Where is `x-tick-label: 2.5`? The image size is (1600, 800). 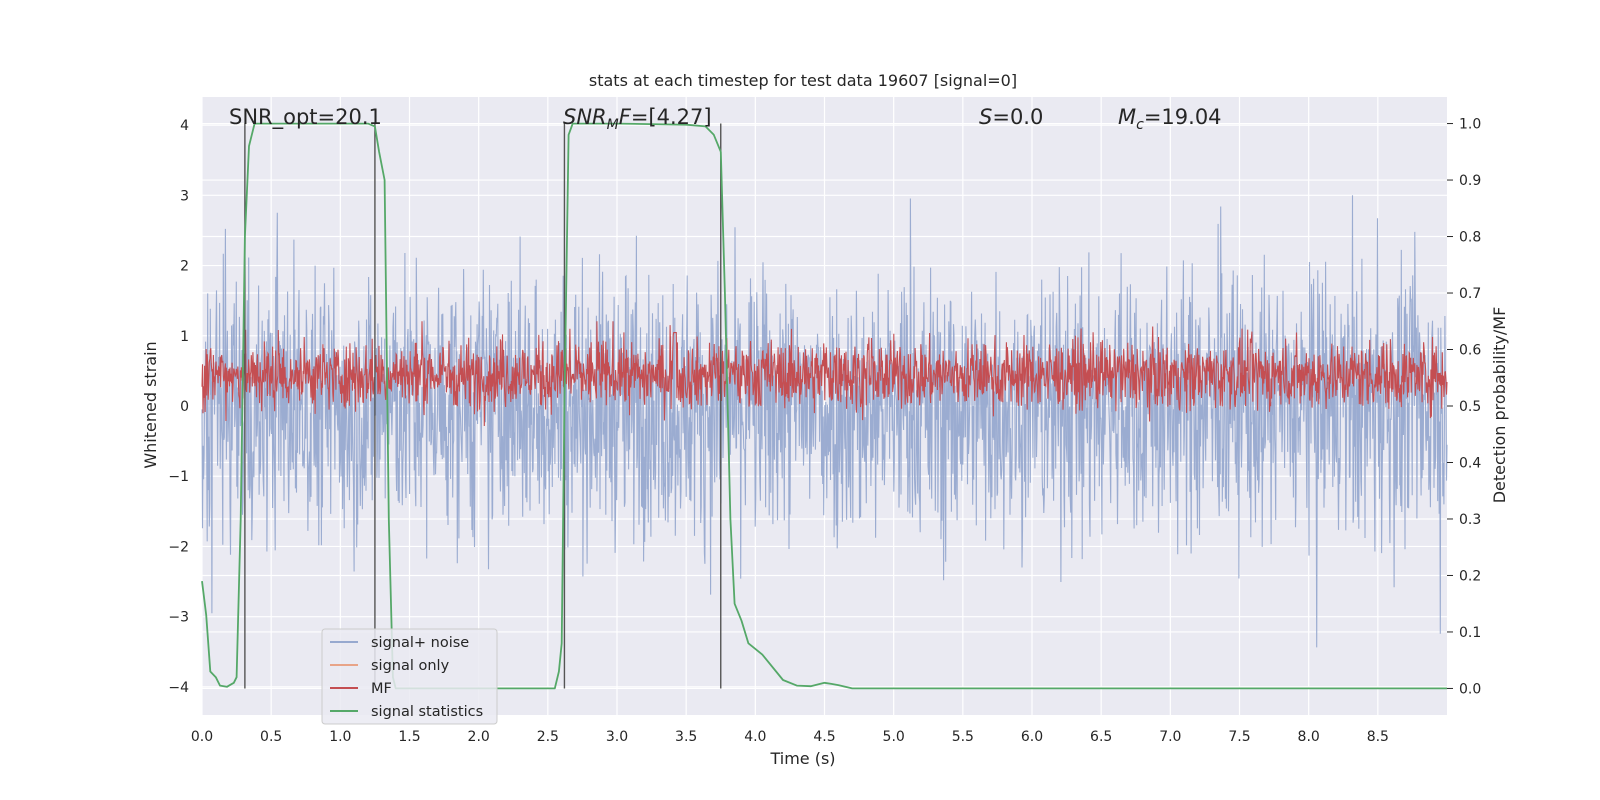
x-tick-label: 2.5 is located at coordinates (548, 737).